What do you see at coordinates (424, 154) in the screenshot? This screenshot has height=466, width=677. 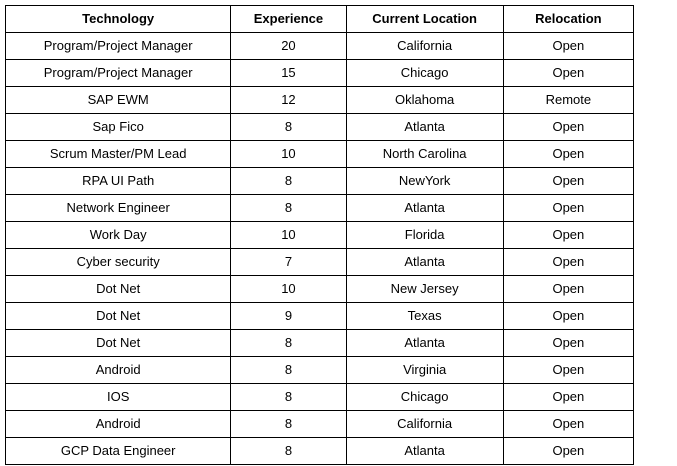 I see `cell-current-location: North Carolina` at bounding box center [424, 154].